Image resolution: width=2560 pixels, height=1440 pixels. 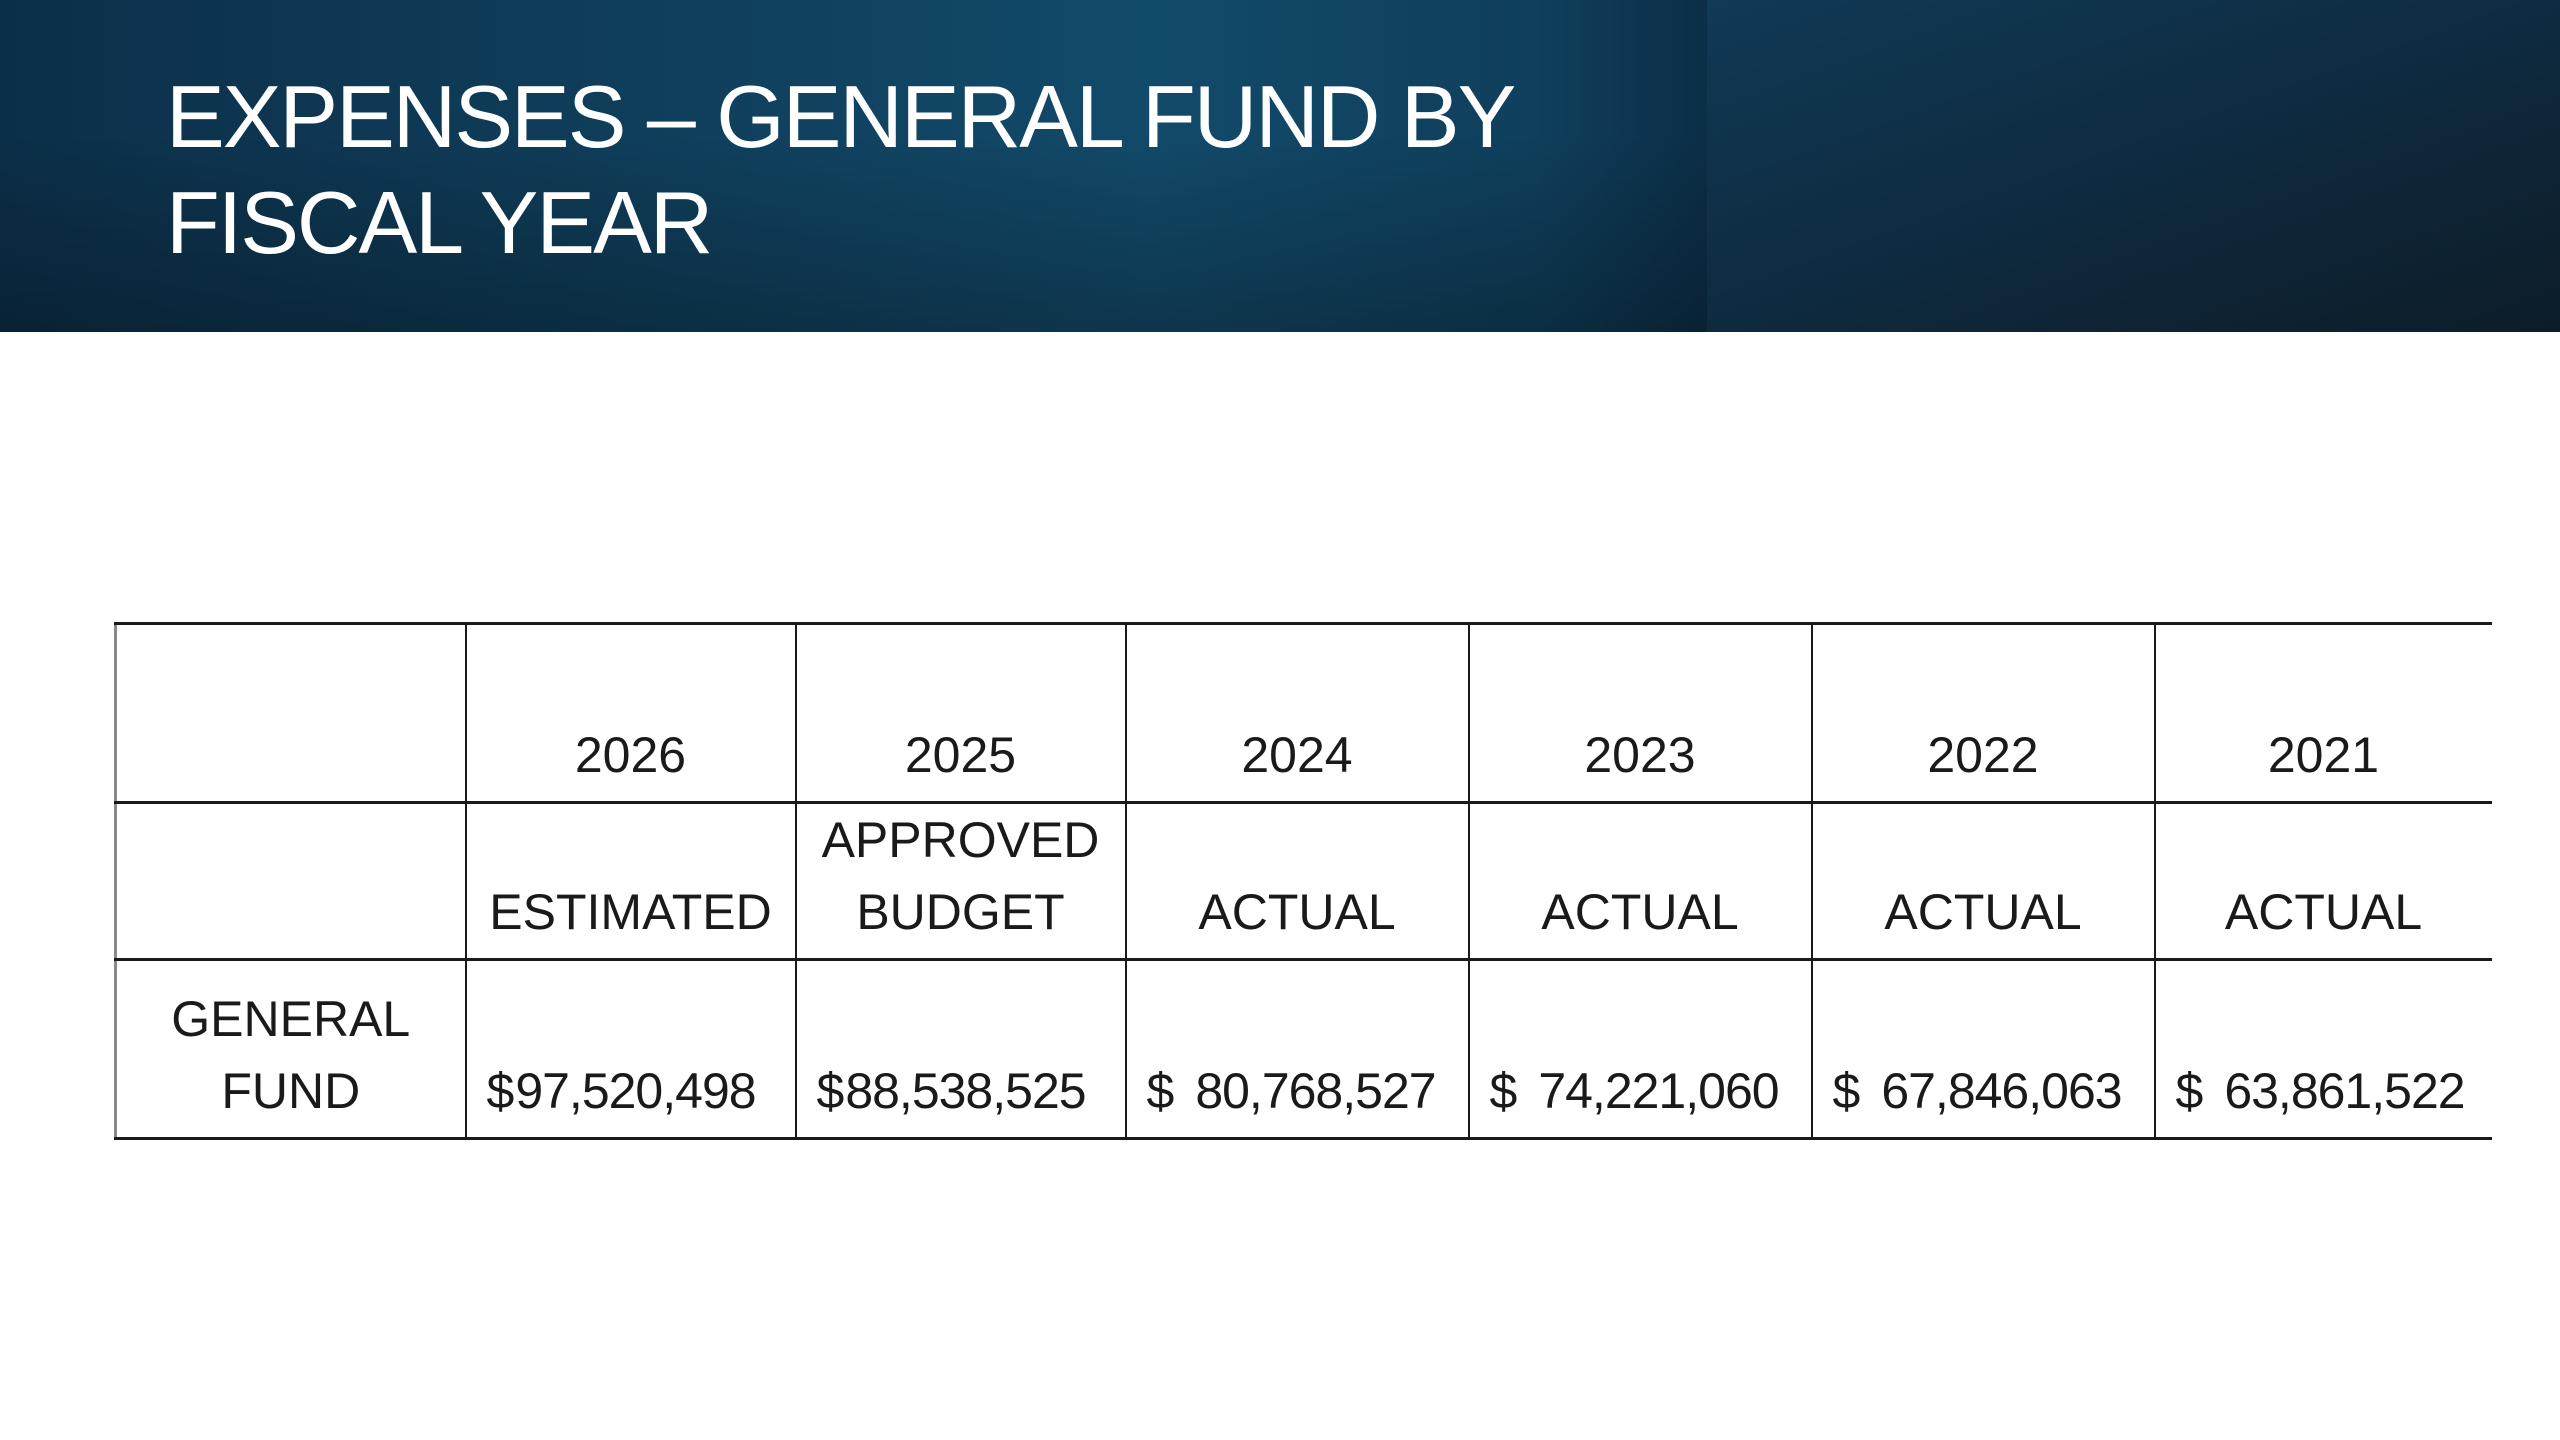 I want to click on year-row-label-cell, so click(x=290, y=713).